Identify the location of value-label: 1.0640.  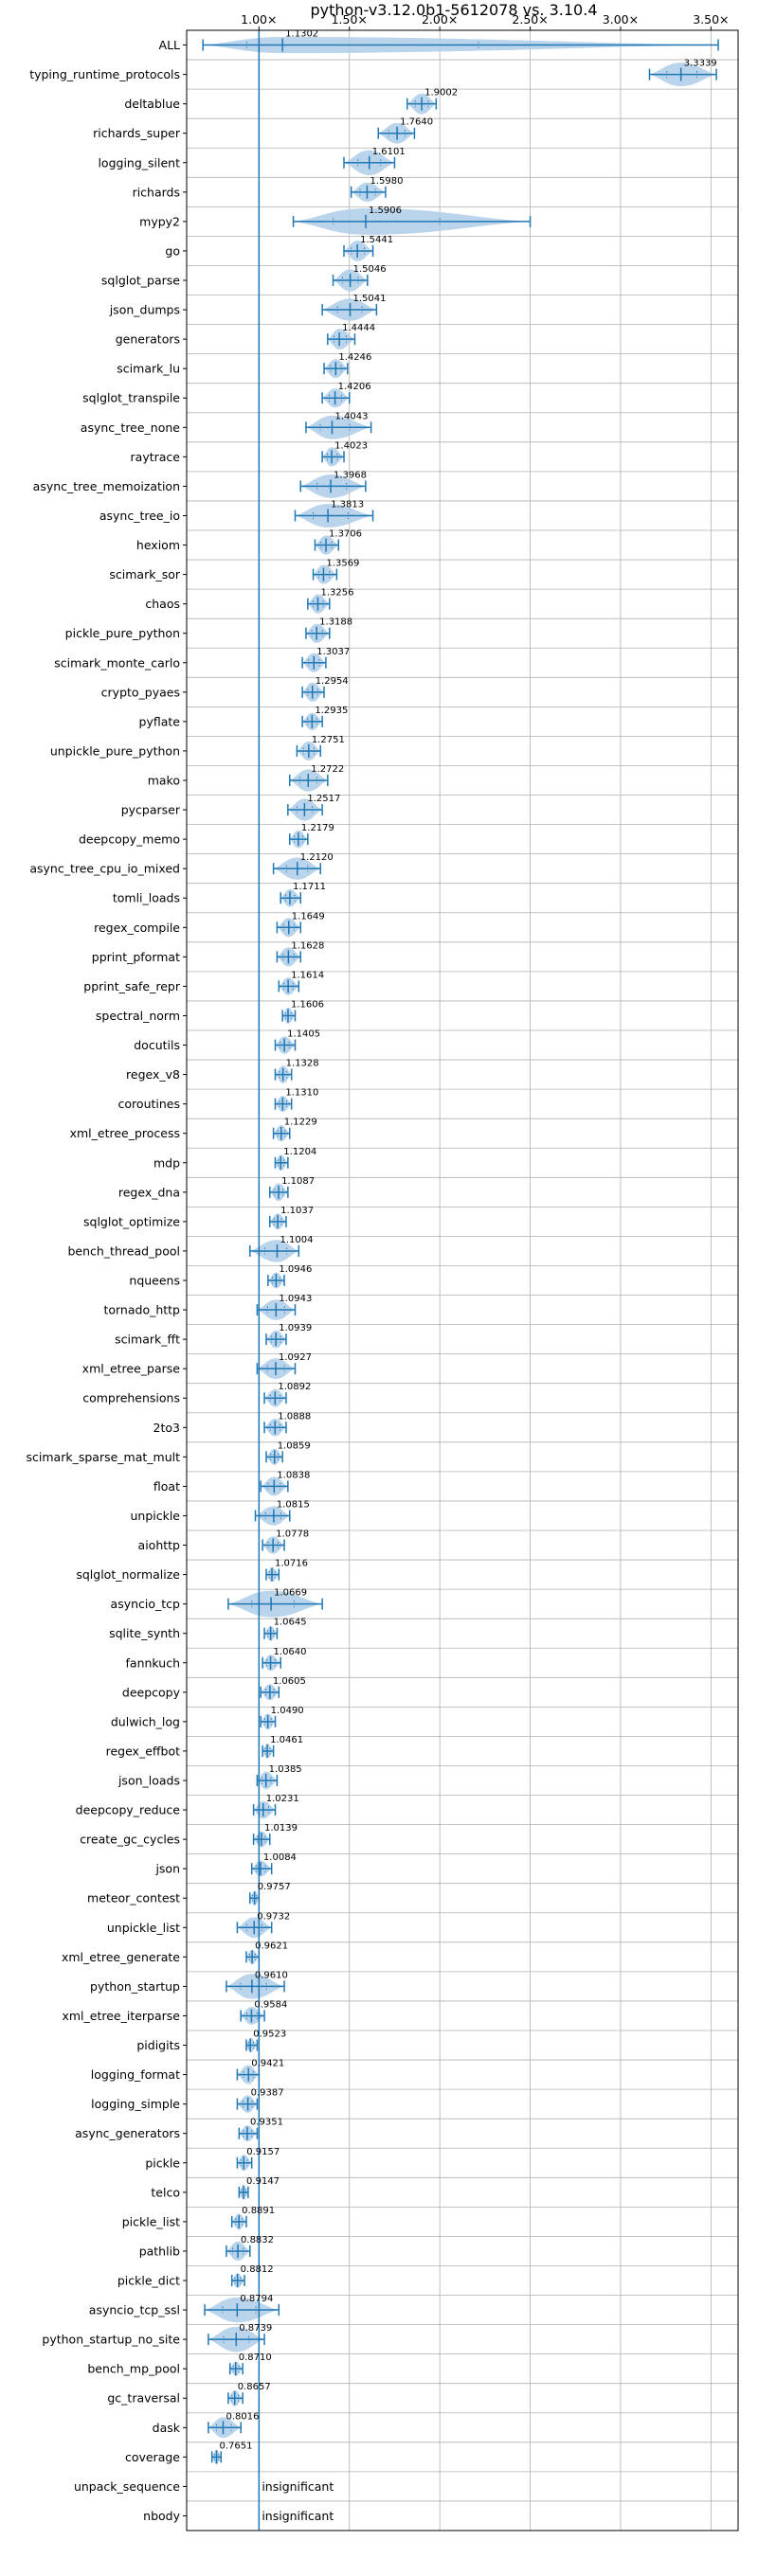
(290, 1652).